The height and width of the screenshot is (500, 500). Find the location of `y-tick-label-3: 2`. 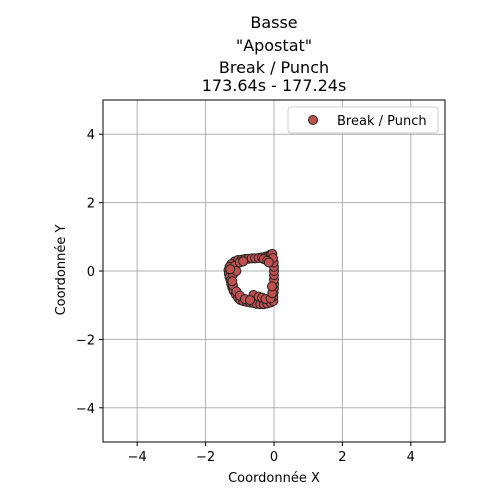

y-tick-label-3: 2 is located at coordinates (91, 204).